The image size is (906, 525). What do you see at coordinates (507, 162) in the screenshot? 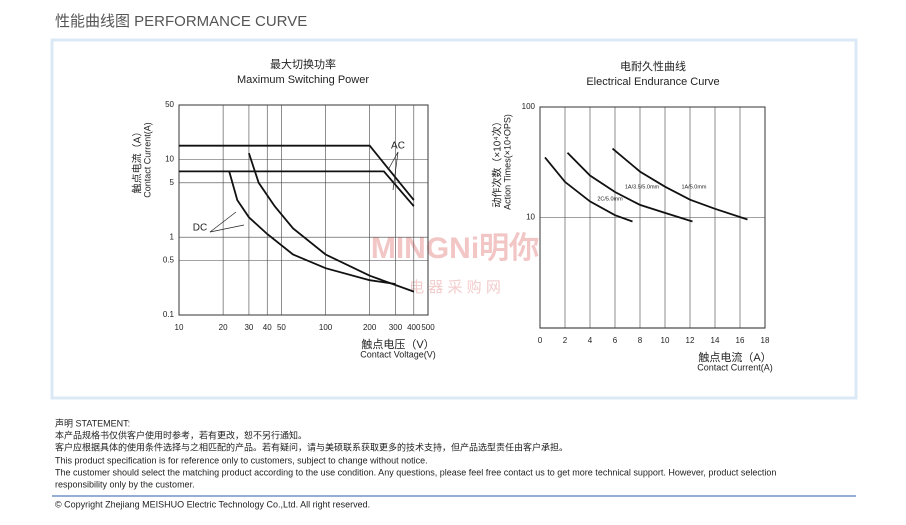
I see `y-axis-label-en: Action Times(×10⁴OPS)` at bounding box center [507, 162].